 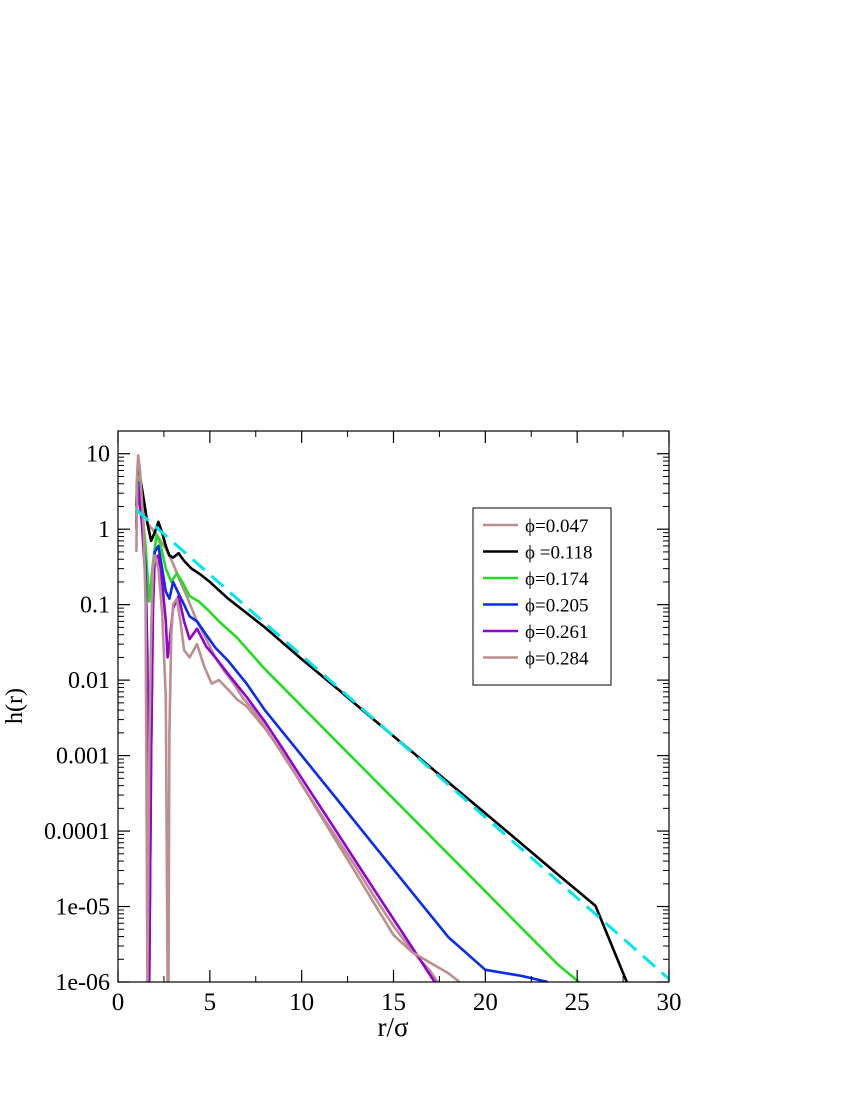 What do you see at coordinates (77, 832) in the screenshot?
I see `y-tick-label: 0.0001` at bounding box center [77, 832].